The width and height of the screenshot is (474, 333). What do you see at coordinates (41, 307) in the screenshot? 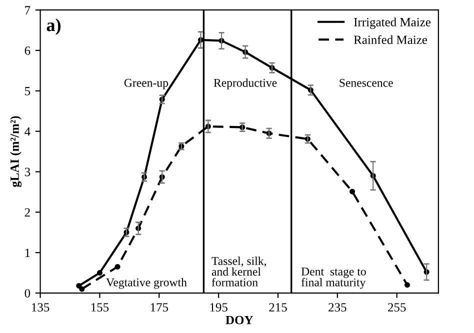
I see `x-tick-label: 135` at bounding box center [41, 307].